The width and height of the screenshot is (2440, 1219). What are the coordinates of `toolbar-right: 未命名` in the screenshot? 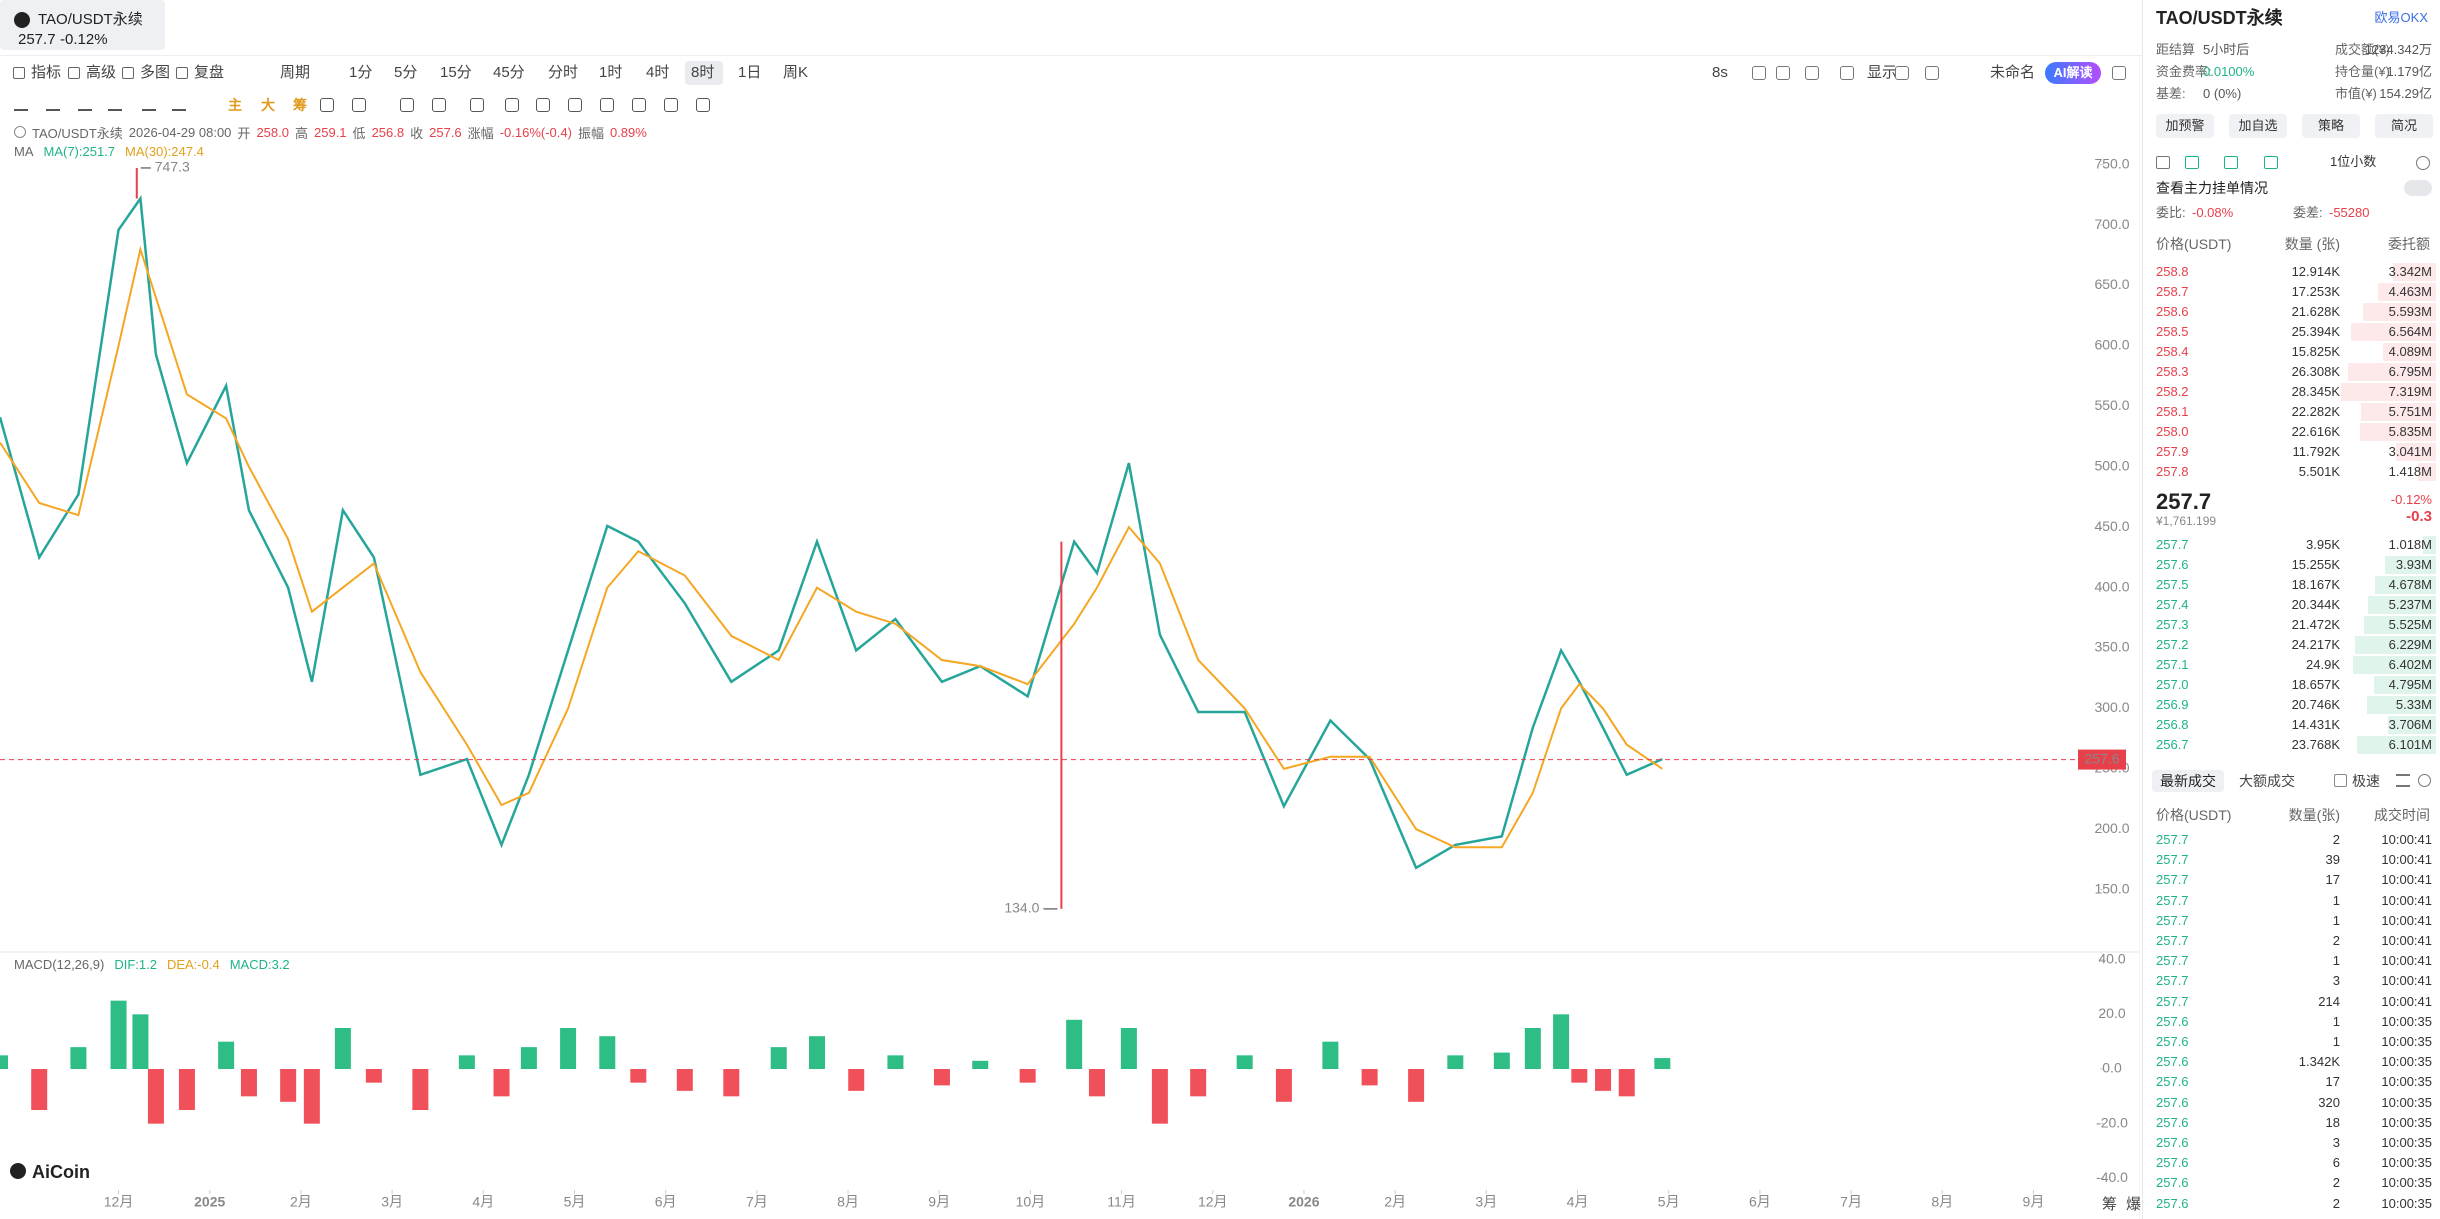 It's located at (2013, 72).